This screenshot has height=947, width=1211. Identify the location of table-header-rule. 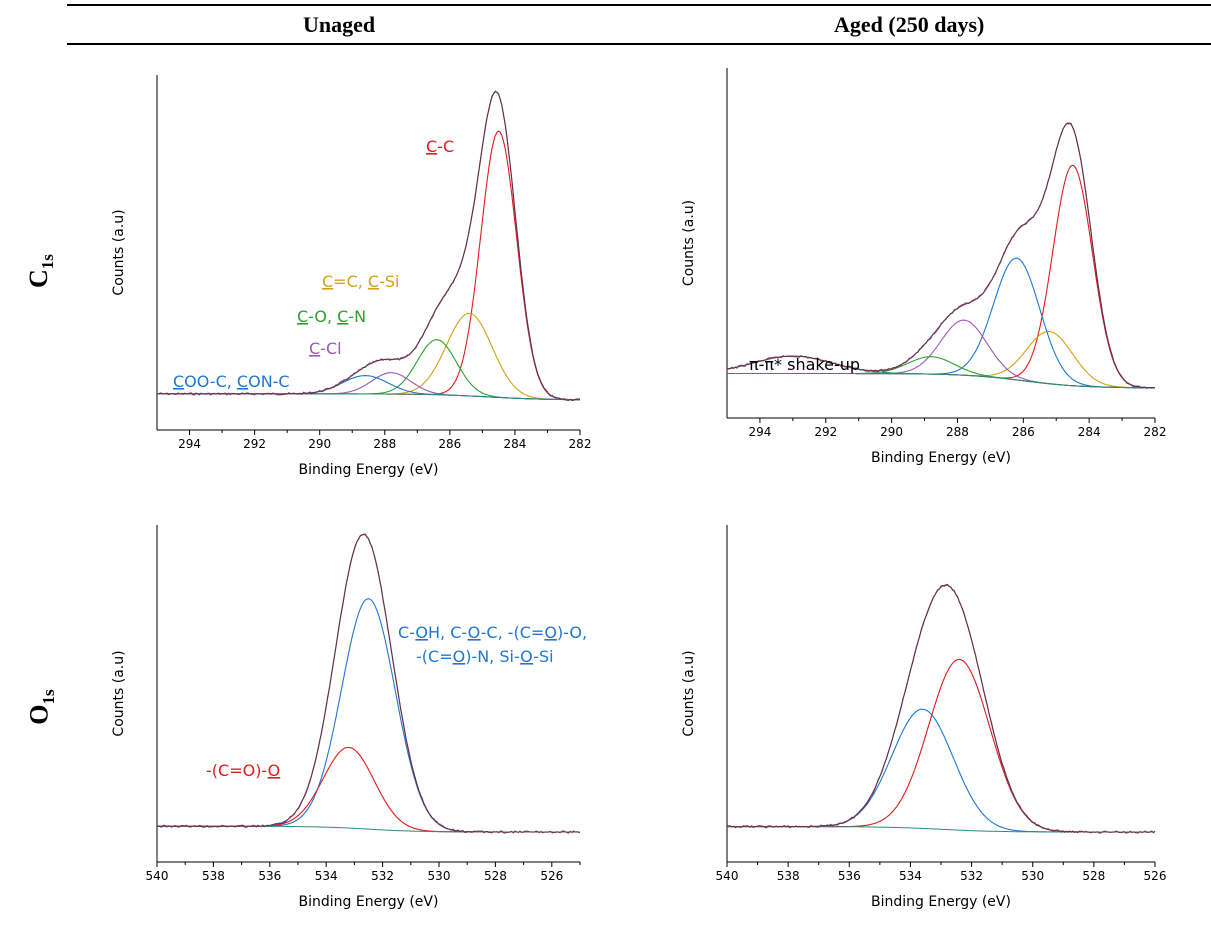
(639, 44).